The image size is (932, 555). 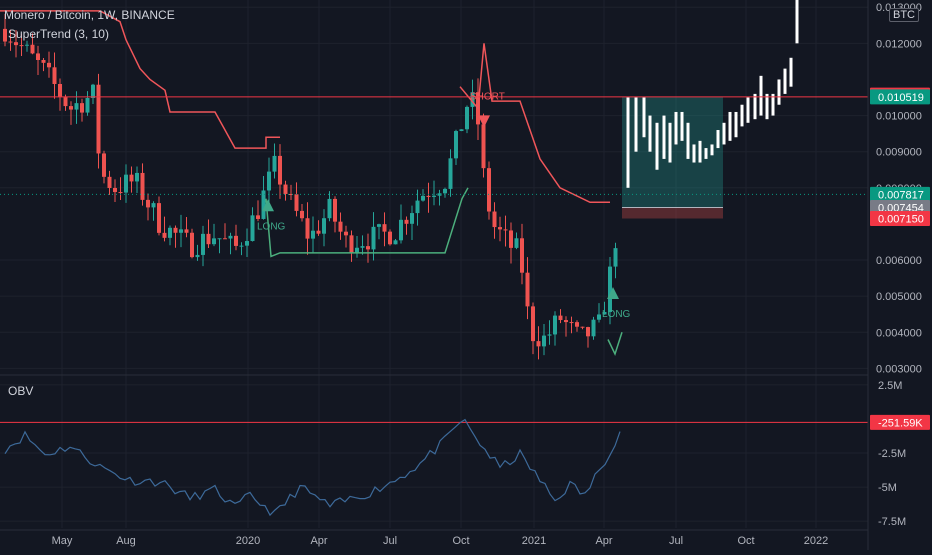 What do you see at coordinates (21, 391) in the screenshot?
I see `obv-label: OBV` at bounding box center [21, 391].